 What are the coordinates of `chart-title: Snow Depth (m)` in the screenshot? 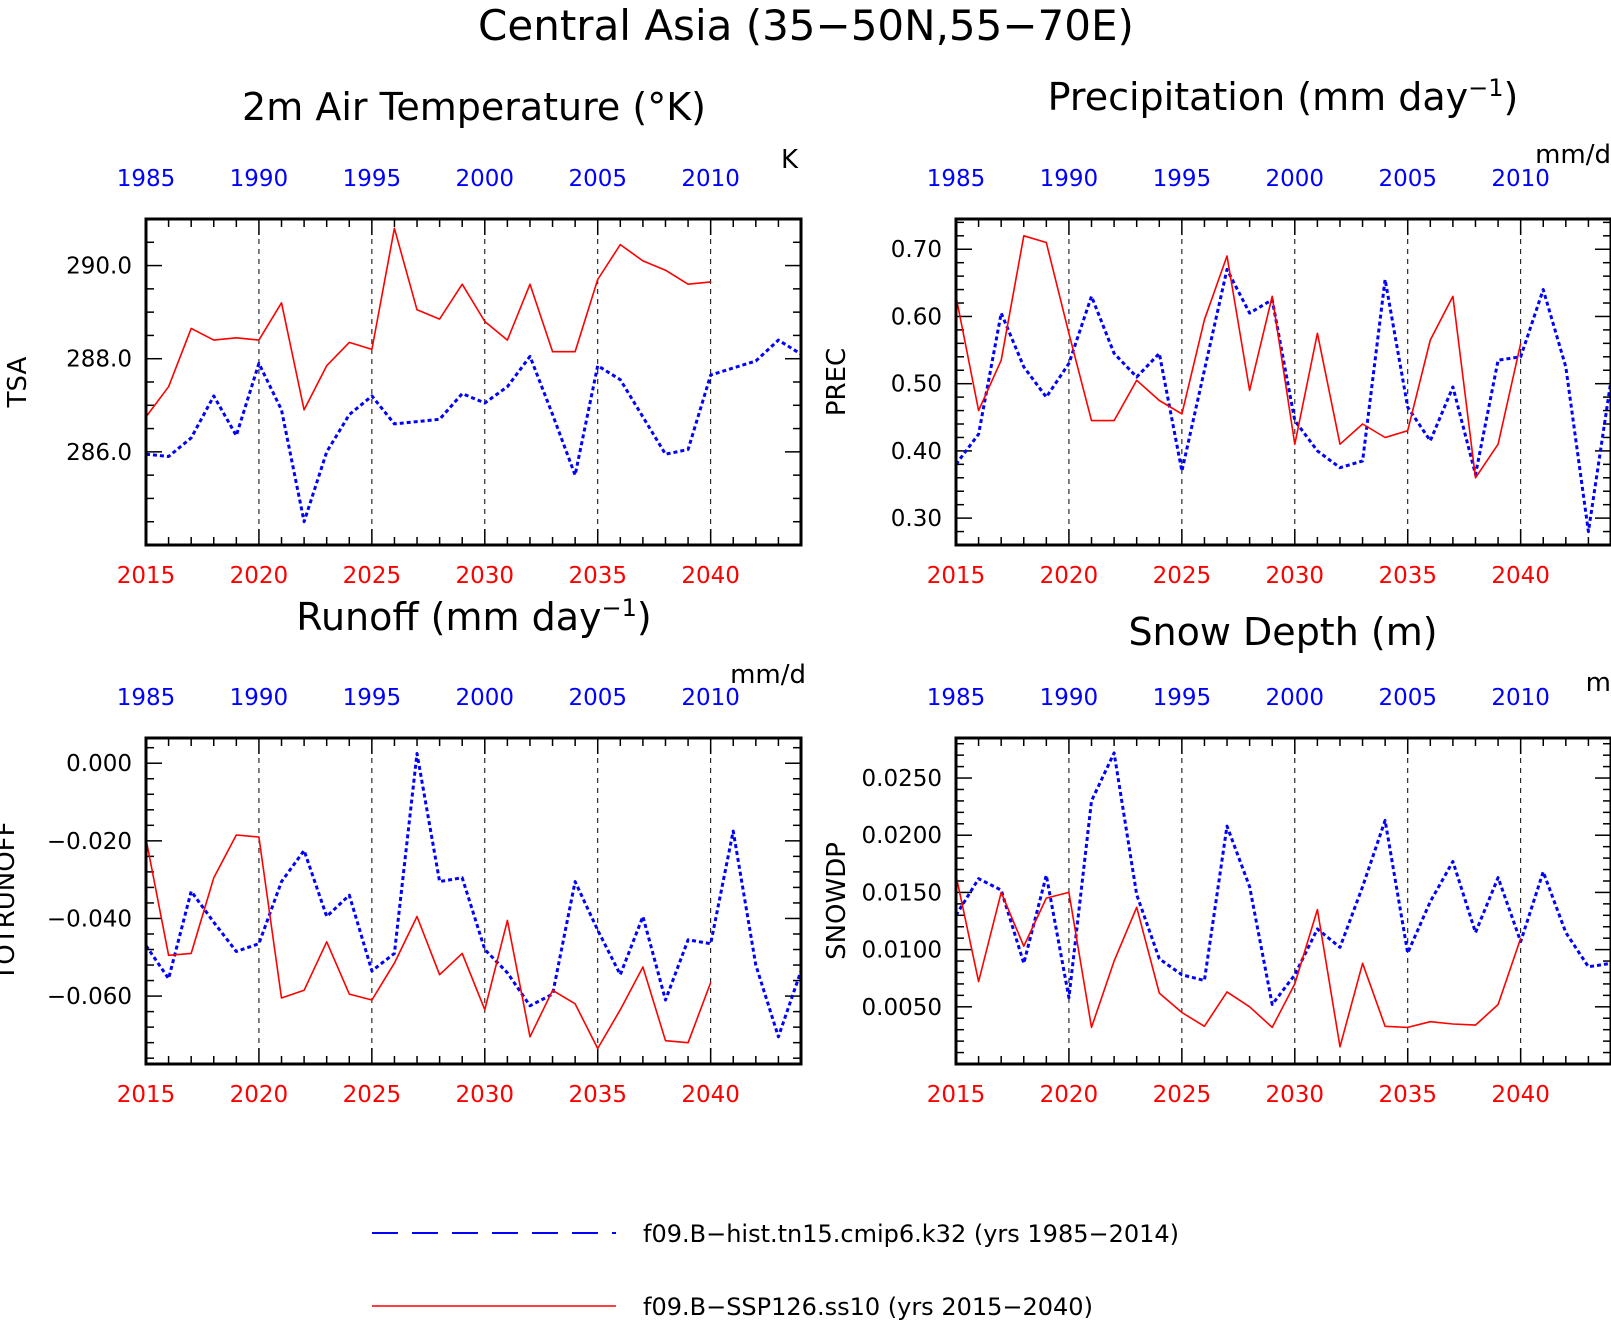 It's located at (1282, 632).